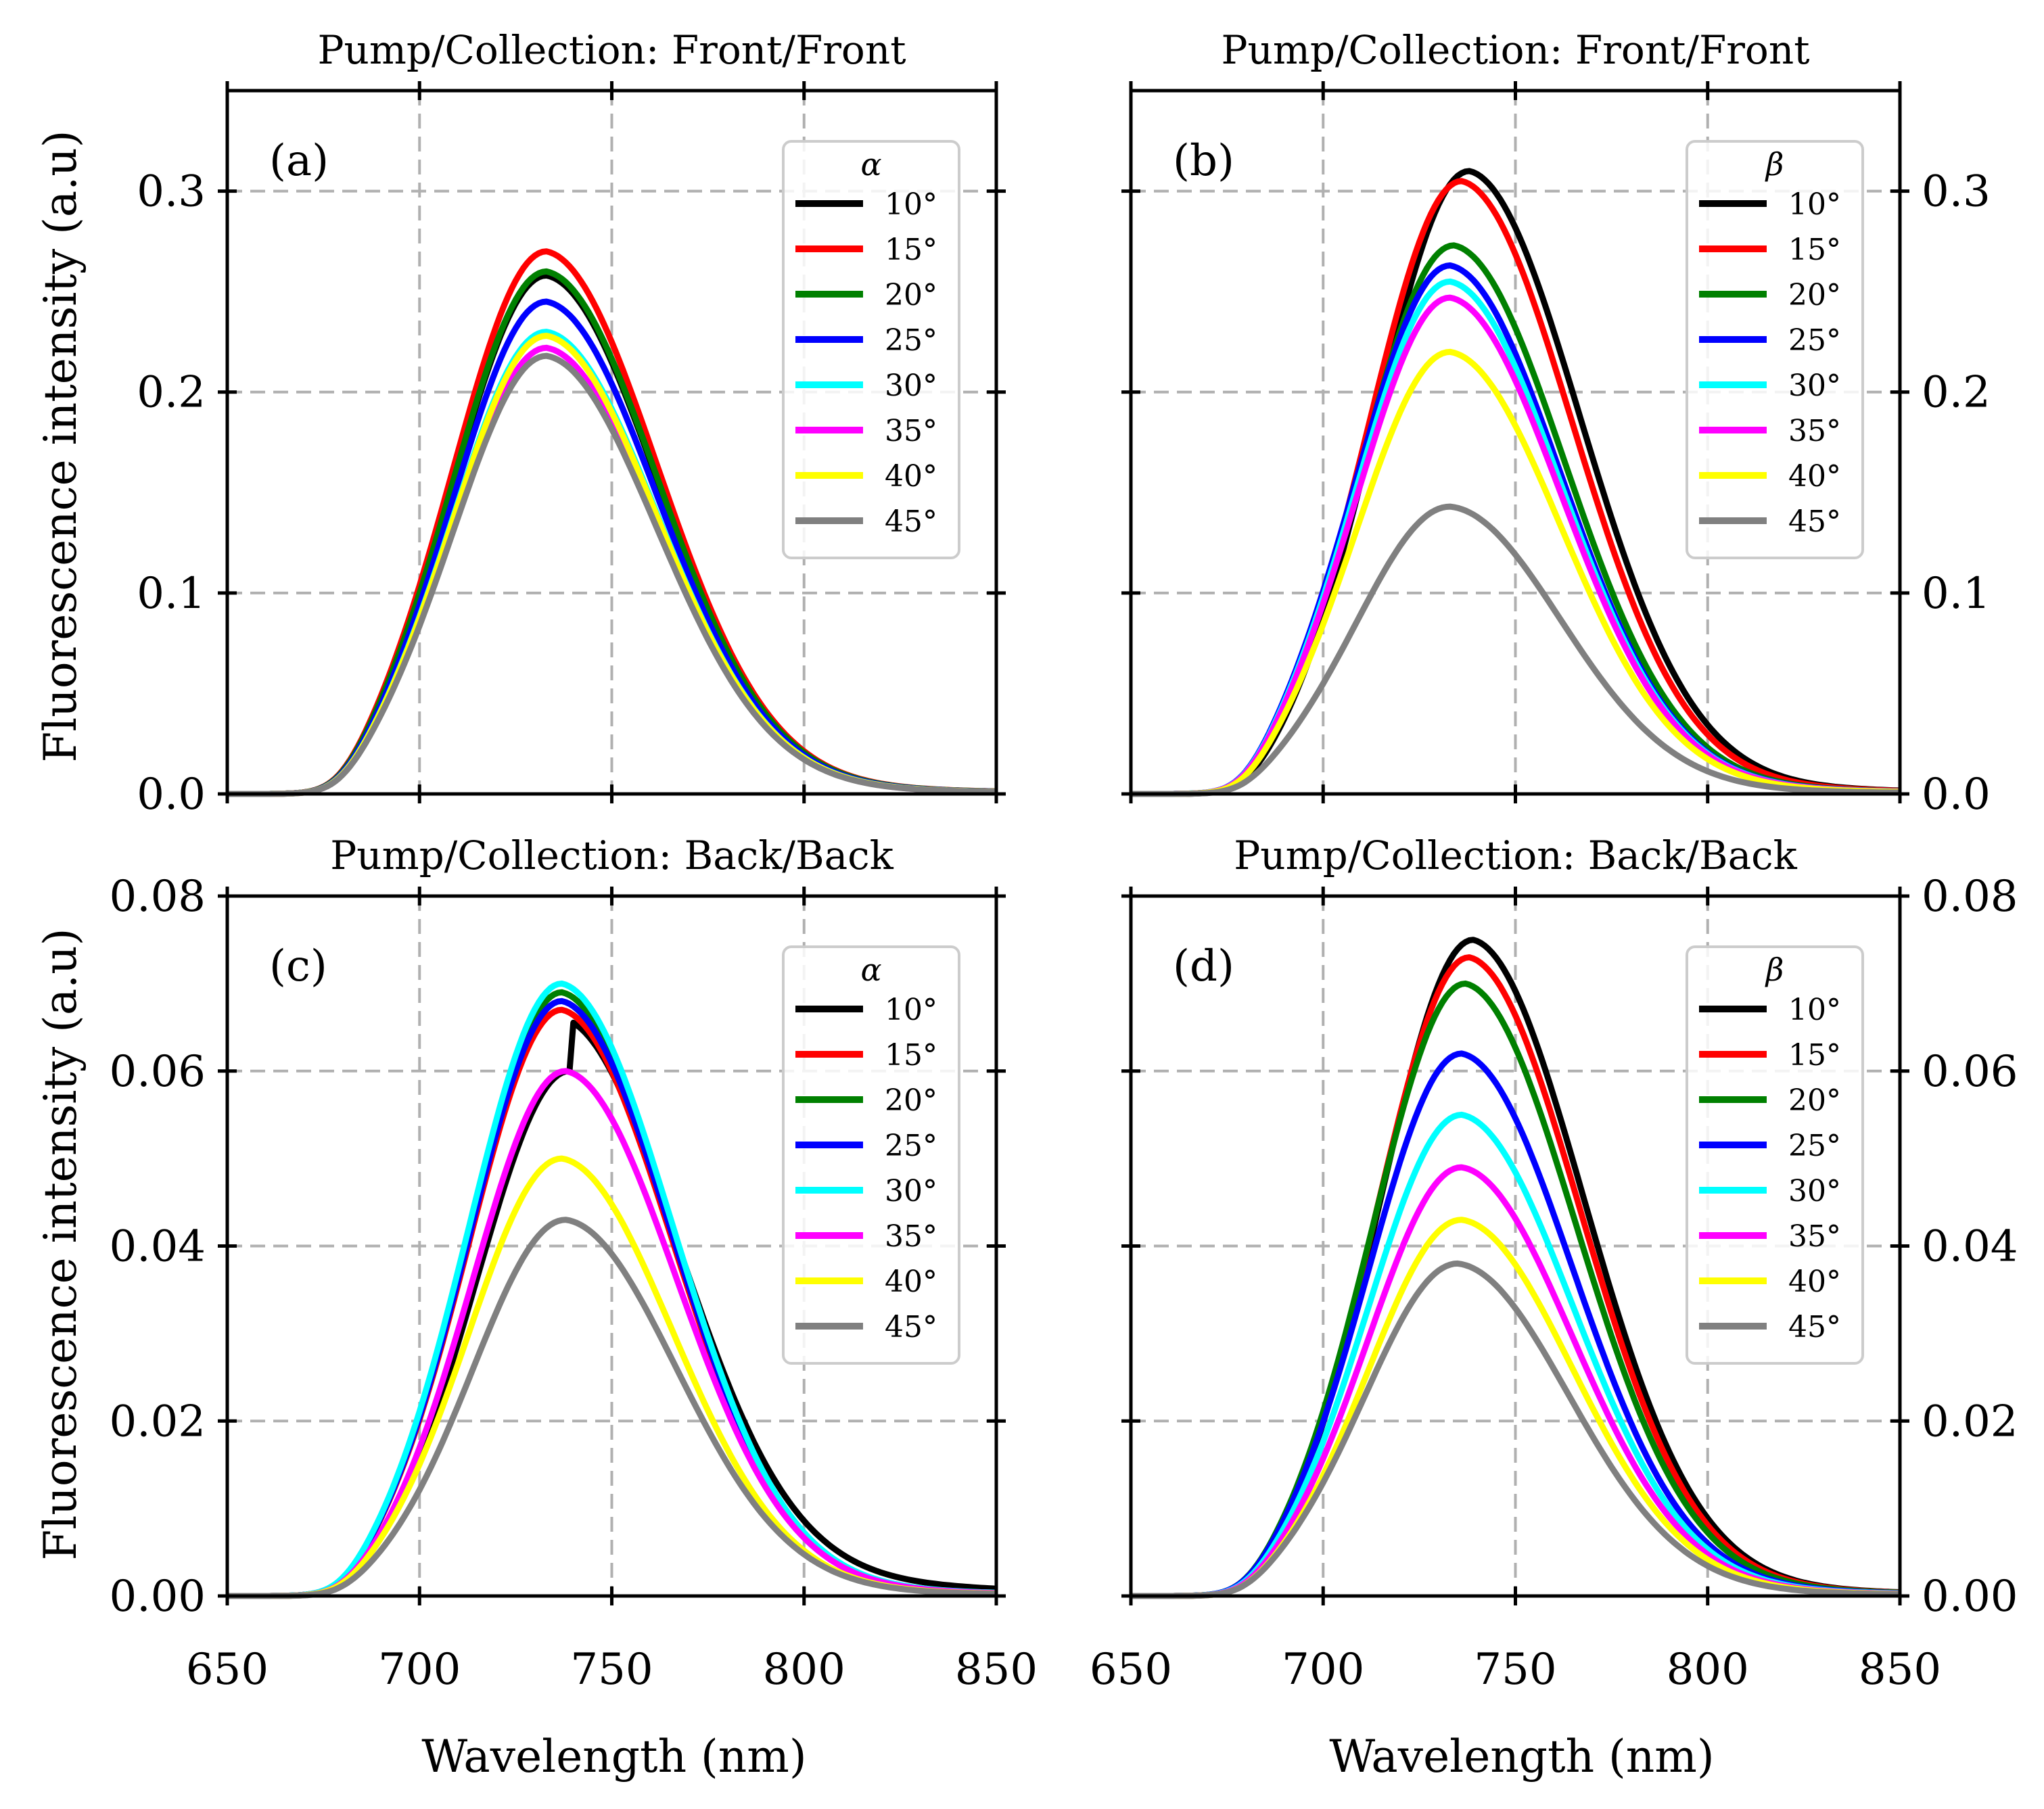 This screenshot has width=2044, height=1809. What do you see at coordinates (60, 1245) in the screenshot?
I see `y-axis-label-bottom: Fluorescence intensity (a.u)` at bounding box center [60, 1245].